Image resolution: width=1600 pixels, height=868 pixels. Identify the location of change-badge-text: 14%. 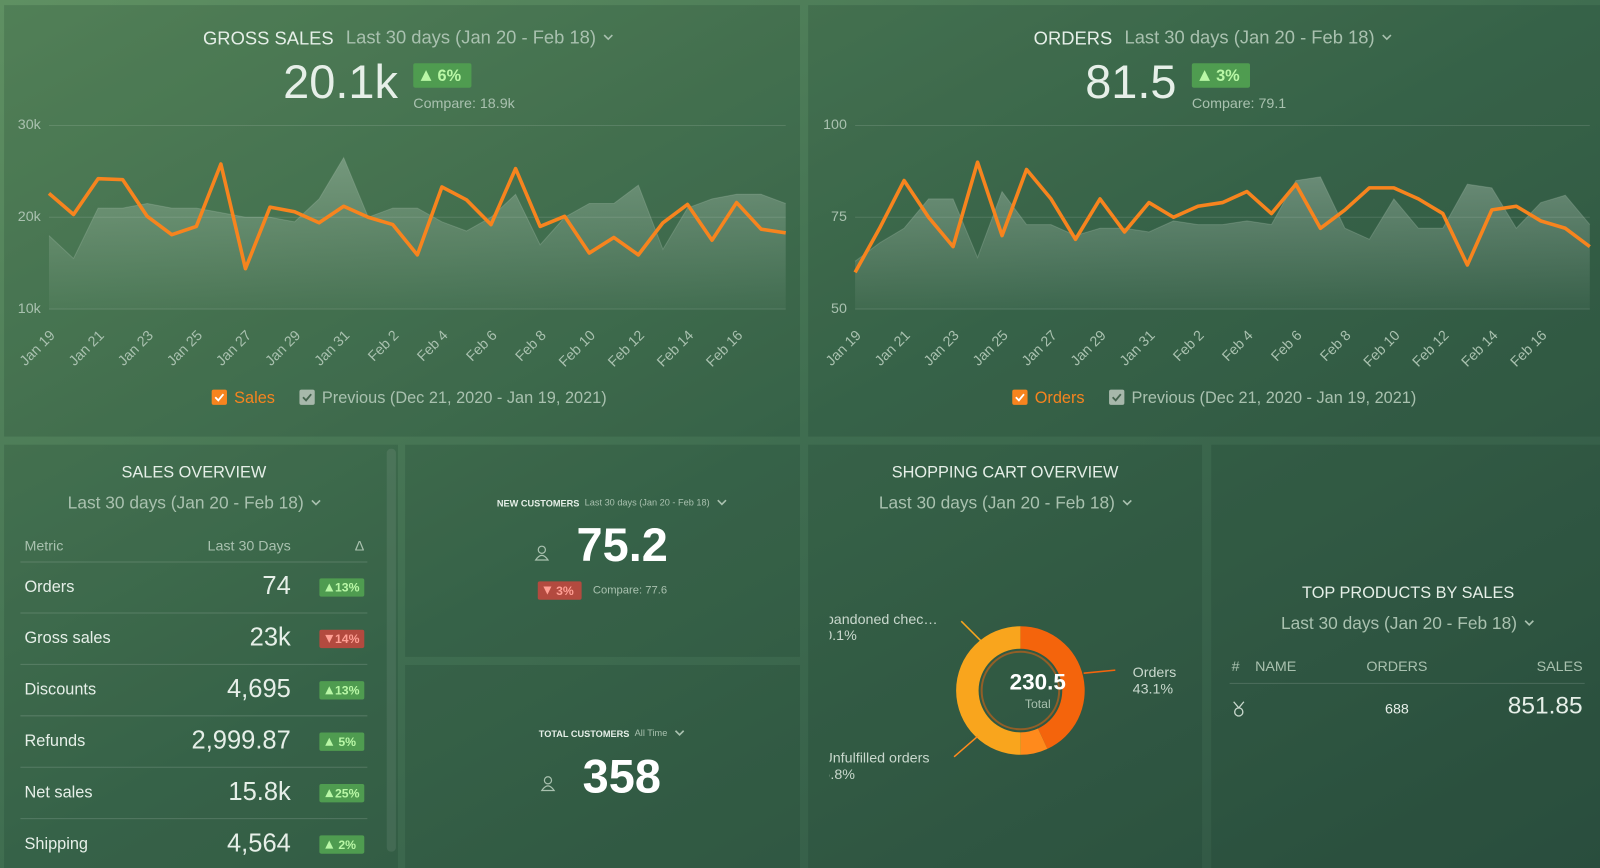
(347, 639).